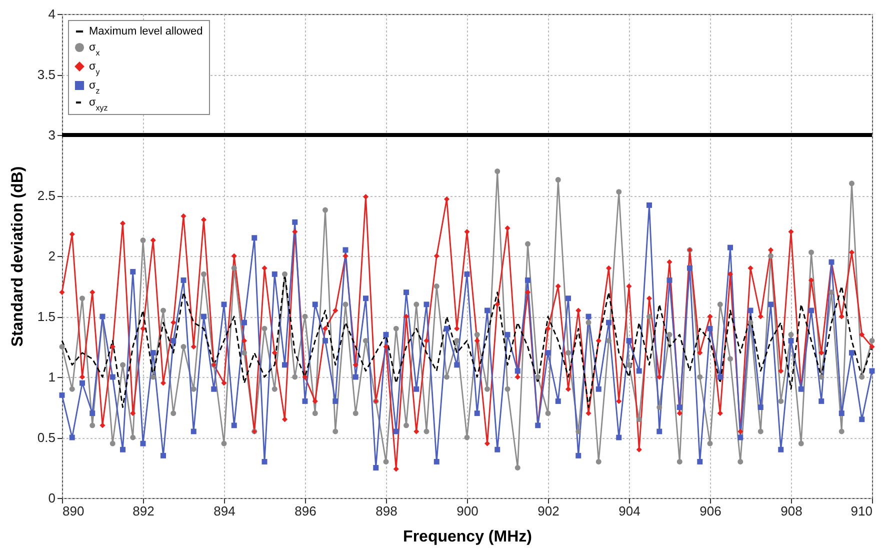 The width and height of the screenshot is (889, 550). Describe the element at coordinates (52, 14) in the screenshot. I see `y-tick-label: 4` at that location.